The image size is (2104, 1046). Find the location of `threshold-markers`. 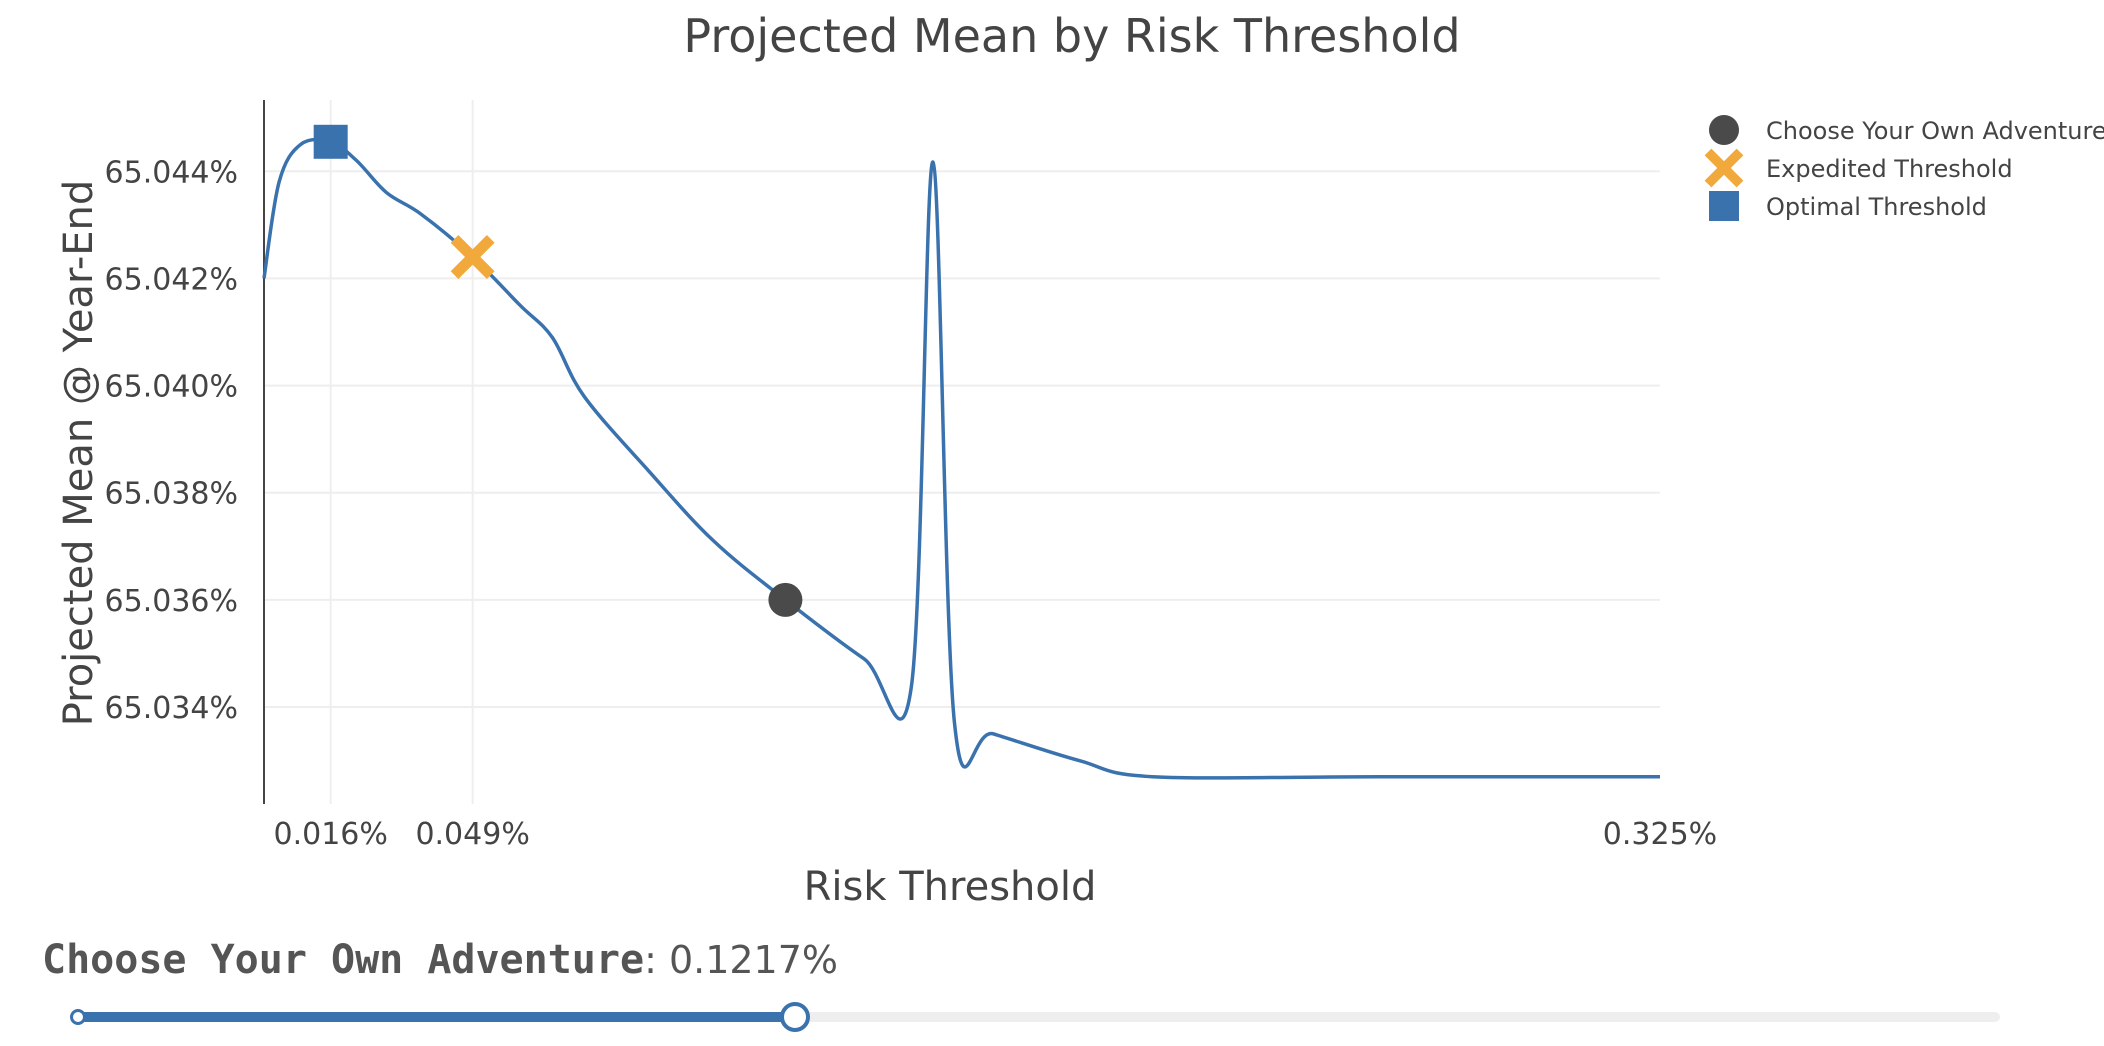

threshold-markers is located at coordinates (558, 370).